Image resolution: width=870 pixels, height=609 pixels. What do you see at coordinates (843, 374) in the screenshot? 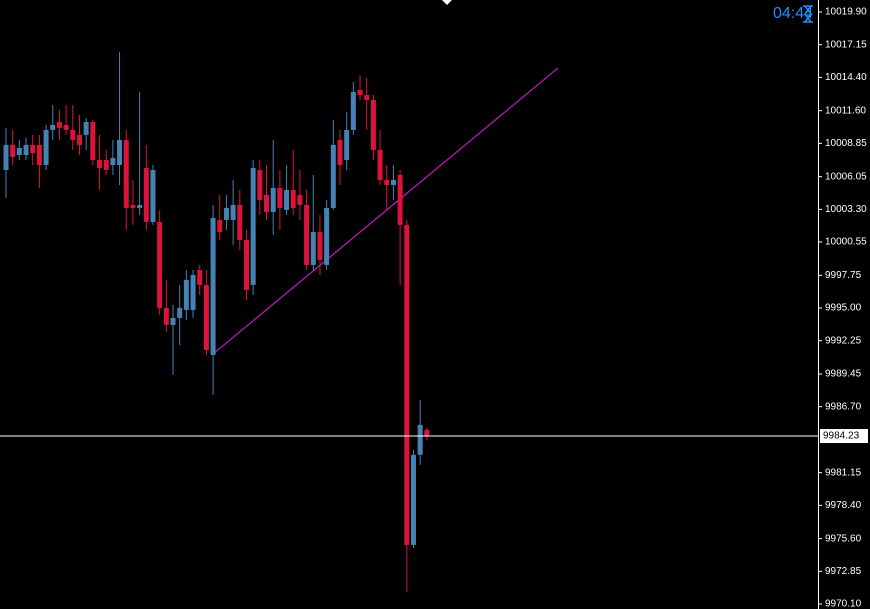
I see `y-tick-label: 9989.45` at bounding box center [843, 374].